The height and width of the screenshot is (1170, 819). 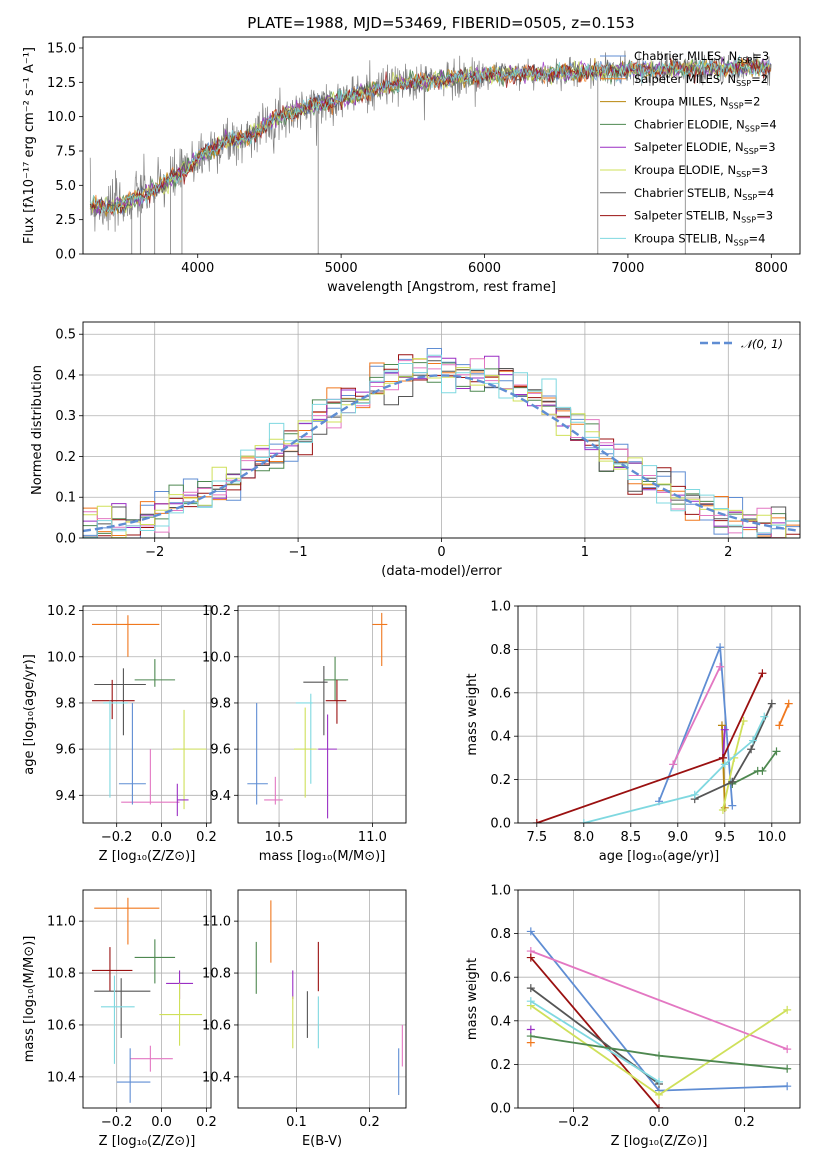 What do you see at coordinates (61, 974) in the screenshot?
I see `y-tick-label: 10.8` at bounding box center [61, 974].